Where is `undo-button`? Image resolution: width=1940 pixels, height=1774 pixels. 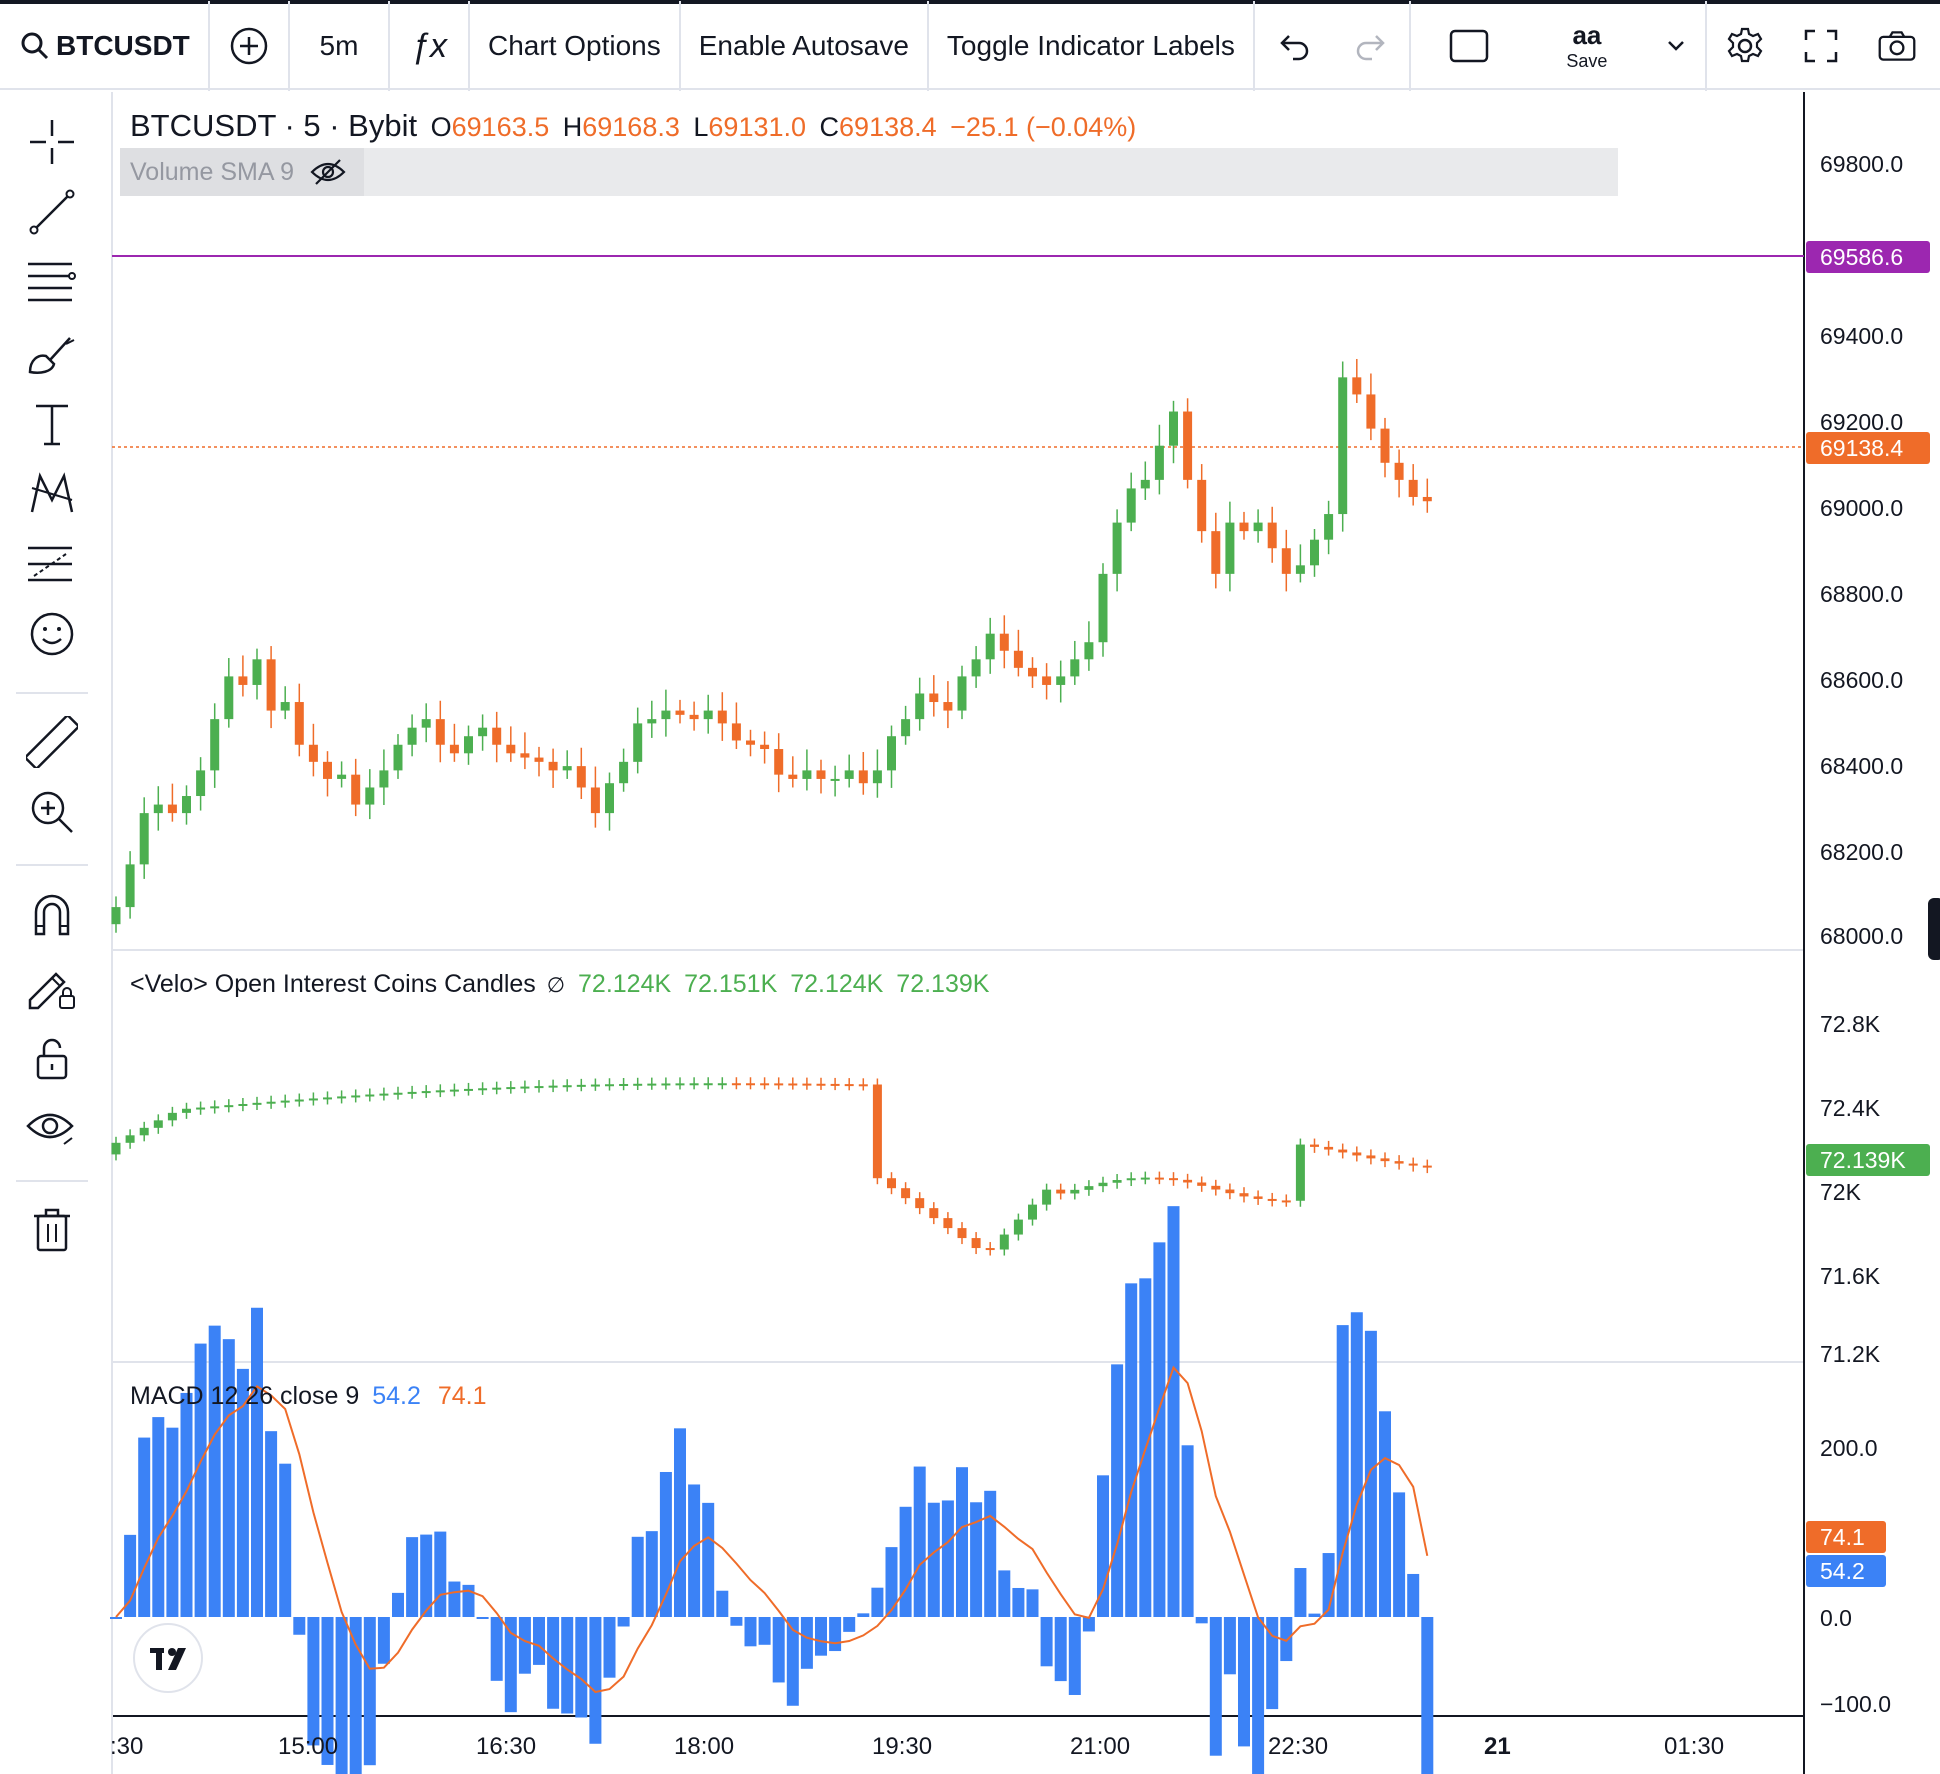 undo-button is located at coordinates (1294, 46).